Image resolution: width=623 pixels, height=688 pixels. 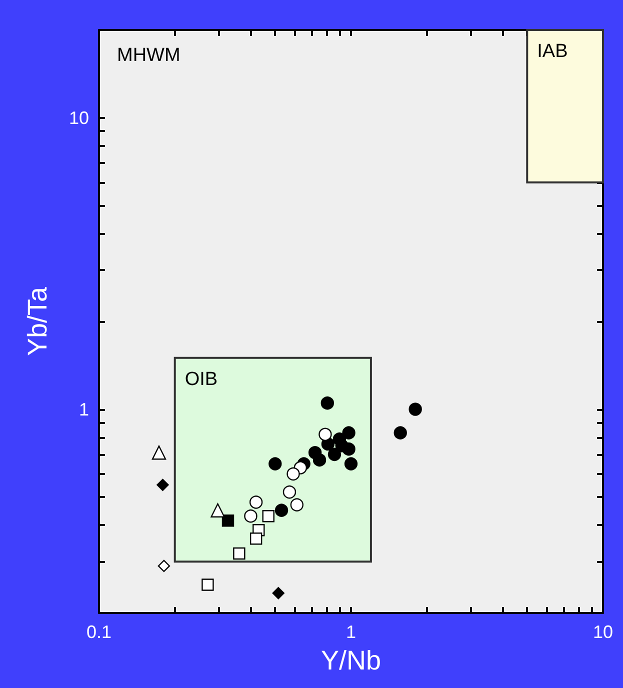 What do you see at coordinates (351, 661) in the screenshot?
I see `x-axis-title: Y/Nb` at bounding box center [351, 661].